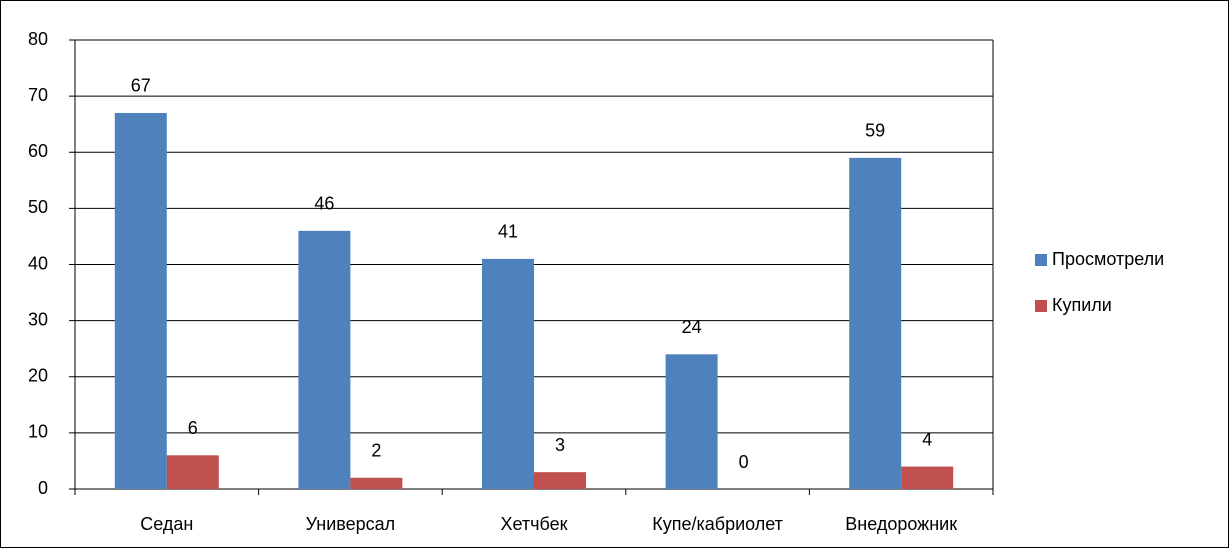  What do you see at coordinates (38, 432) in the screenshot?
I see `y-tick-label: 10` at bounding box center [38, 432].